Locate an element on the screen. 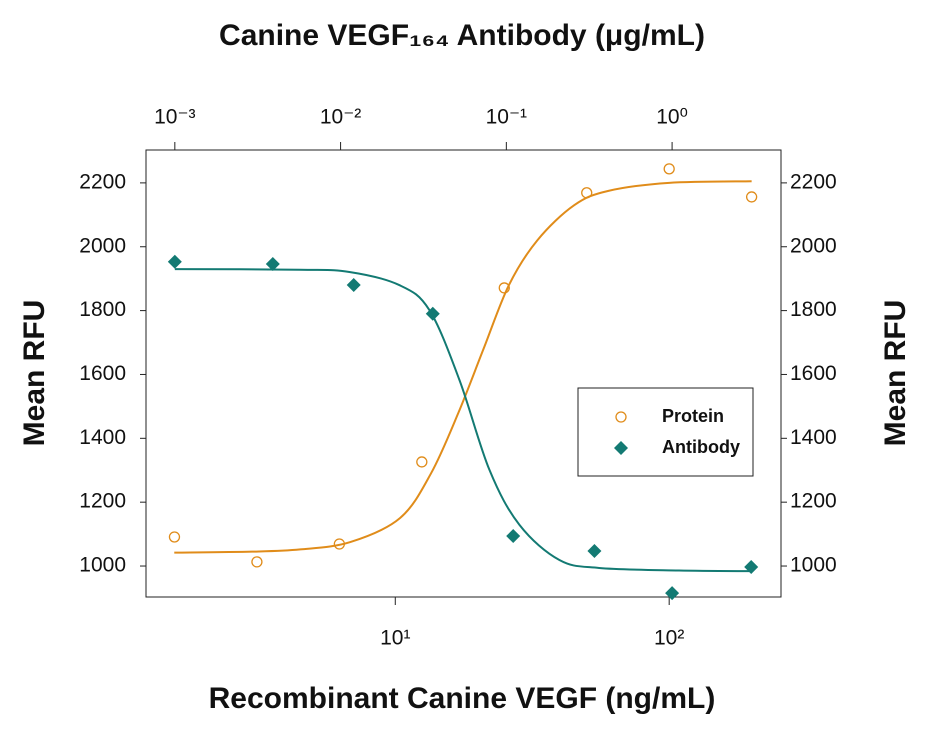 This screenshot has height=731, width=926. y2-tick-label: 1200 is located at coordinates (813, 501).